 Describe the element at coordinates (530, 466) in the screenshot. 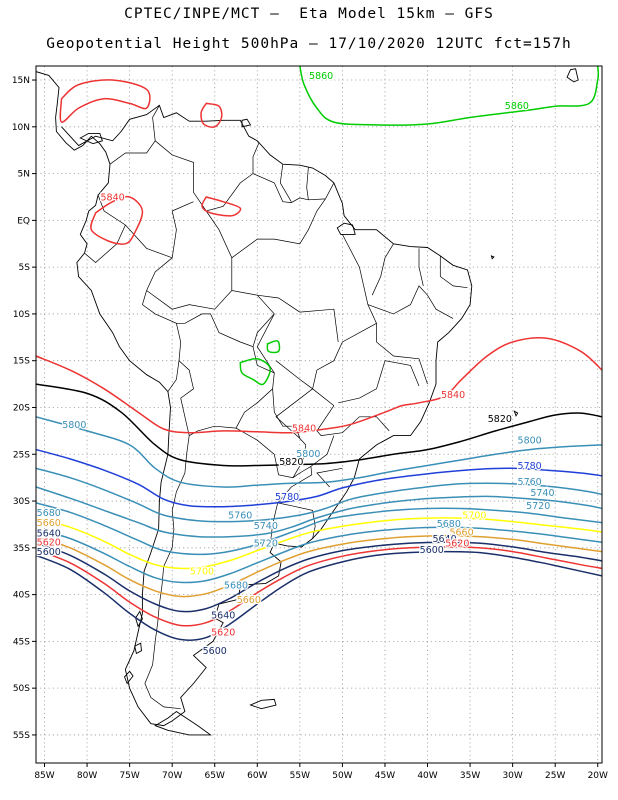

I see `contour-label: 5780` at that location.